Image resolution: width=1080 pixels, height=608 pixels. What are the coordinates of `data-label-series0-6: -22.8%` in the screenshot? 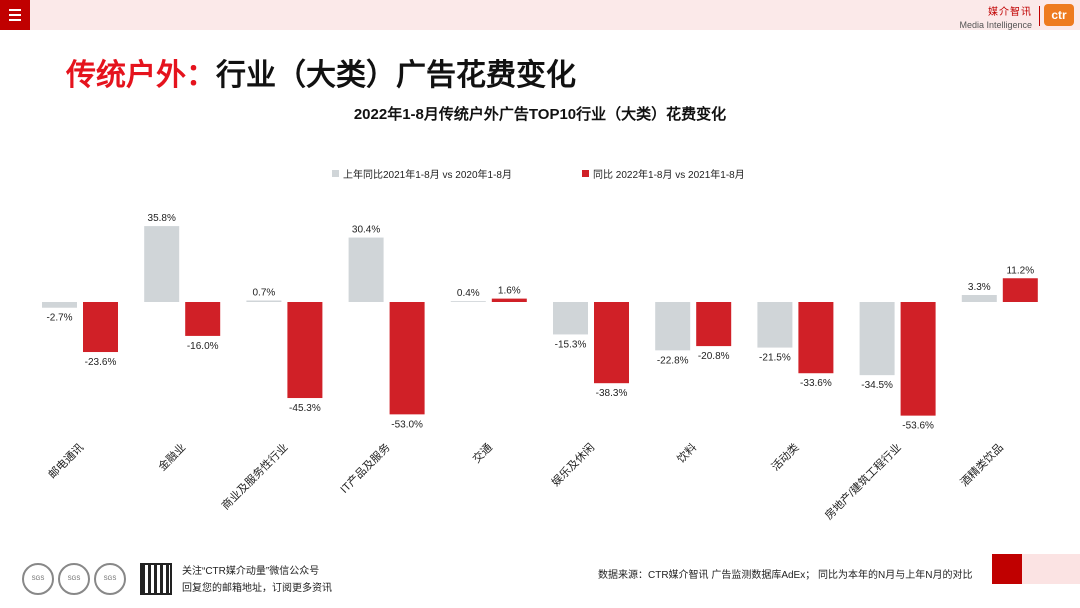 It's located at (673, 360).